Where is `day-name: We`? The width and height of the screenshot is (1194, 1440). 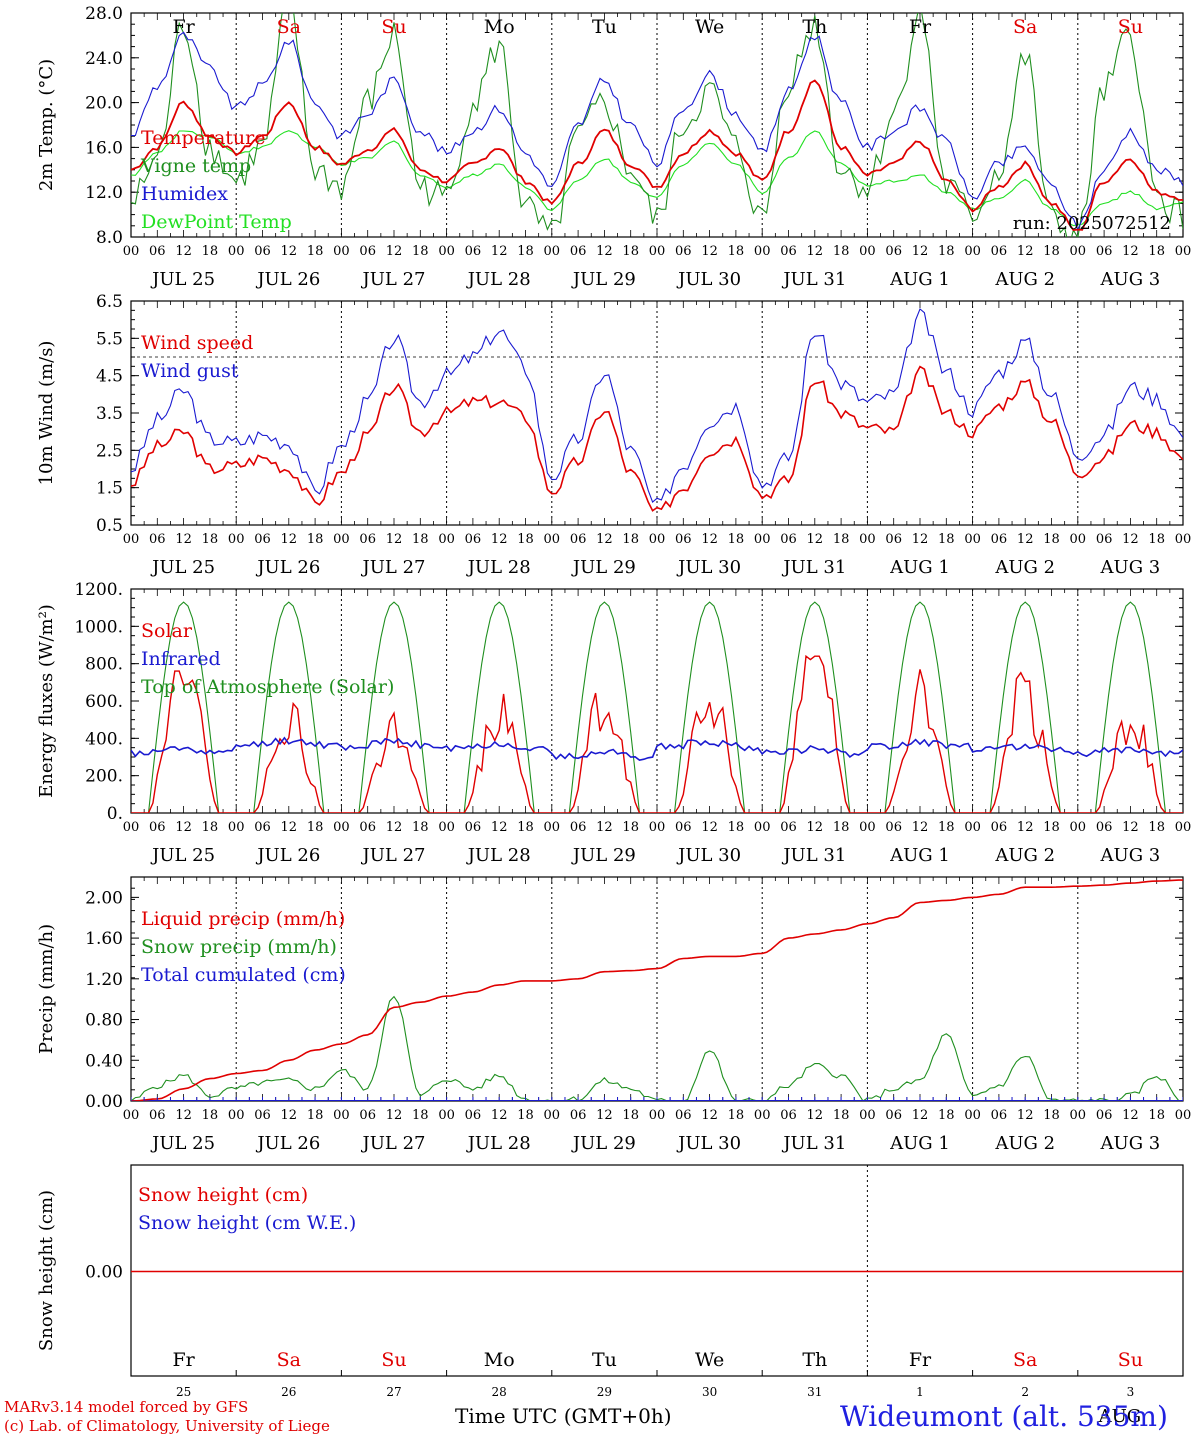
day-name: We is located at coordinates (709, 1360).